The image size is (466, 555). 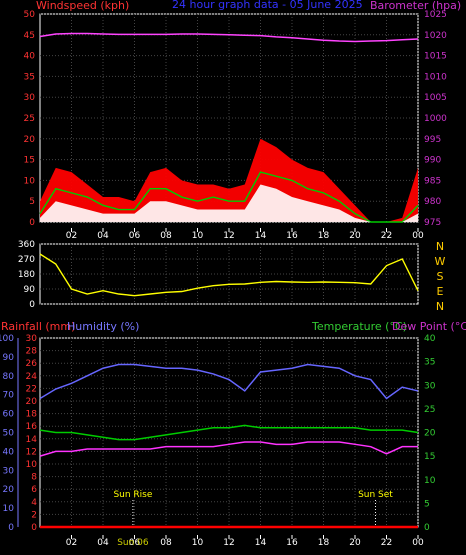 I want to click on barometer-y-tick-label: 1015, so click(x=435, y=57).